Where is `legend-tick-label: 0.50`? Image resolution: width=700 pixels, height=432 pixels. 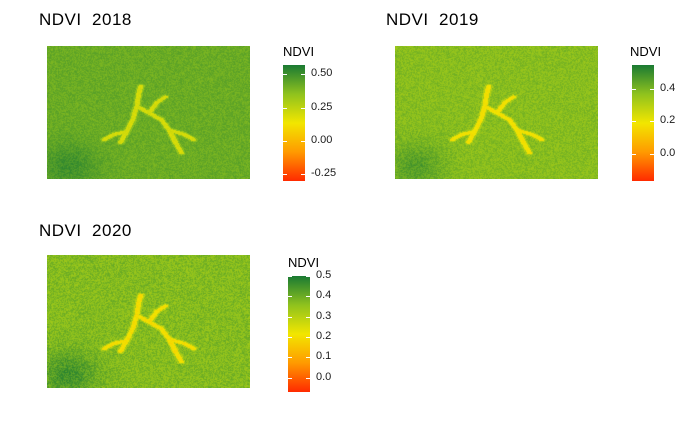 legend-tick-label: 0.50 is located at coordinates (322, 73).